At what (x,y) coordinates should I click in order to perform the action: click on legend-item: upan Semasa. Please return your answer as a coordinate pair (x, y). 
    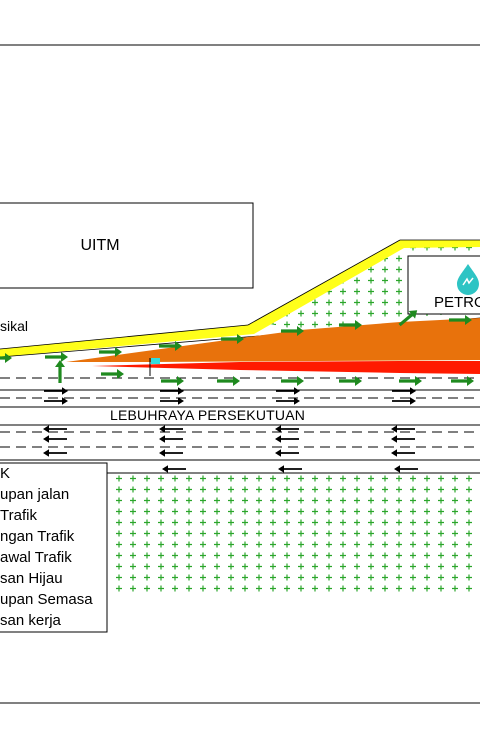
    Looking at the image, I should click on (46, 599).